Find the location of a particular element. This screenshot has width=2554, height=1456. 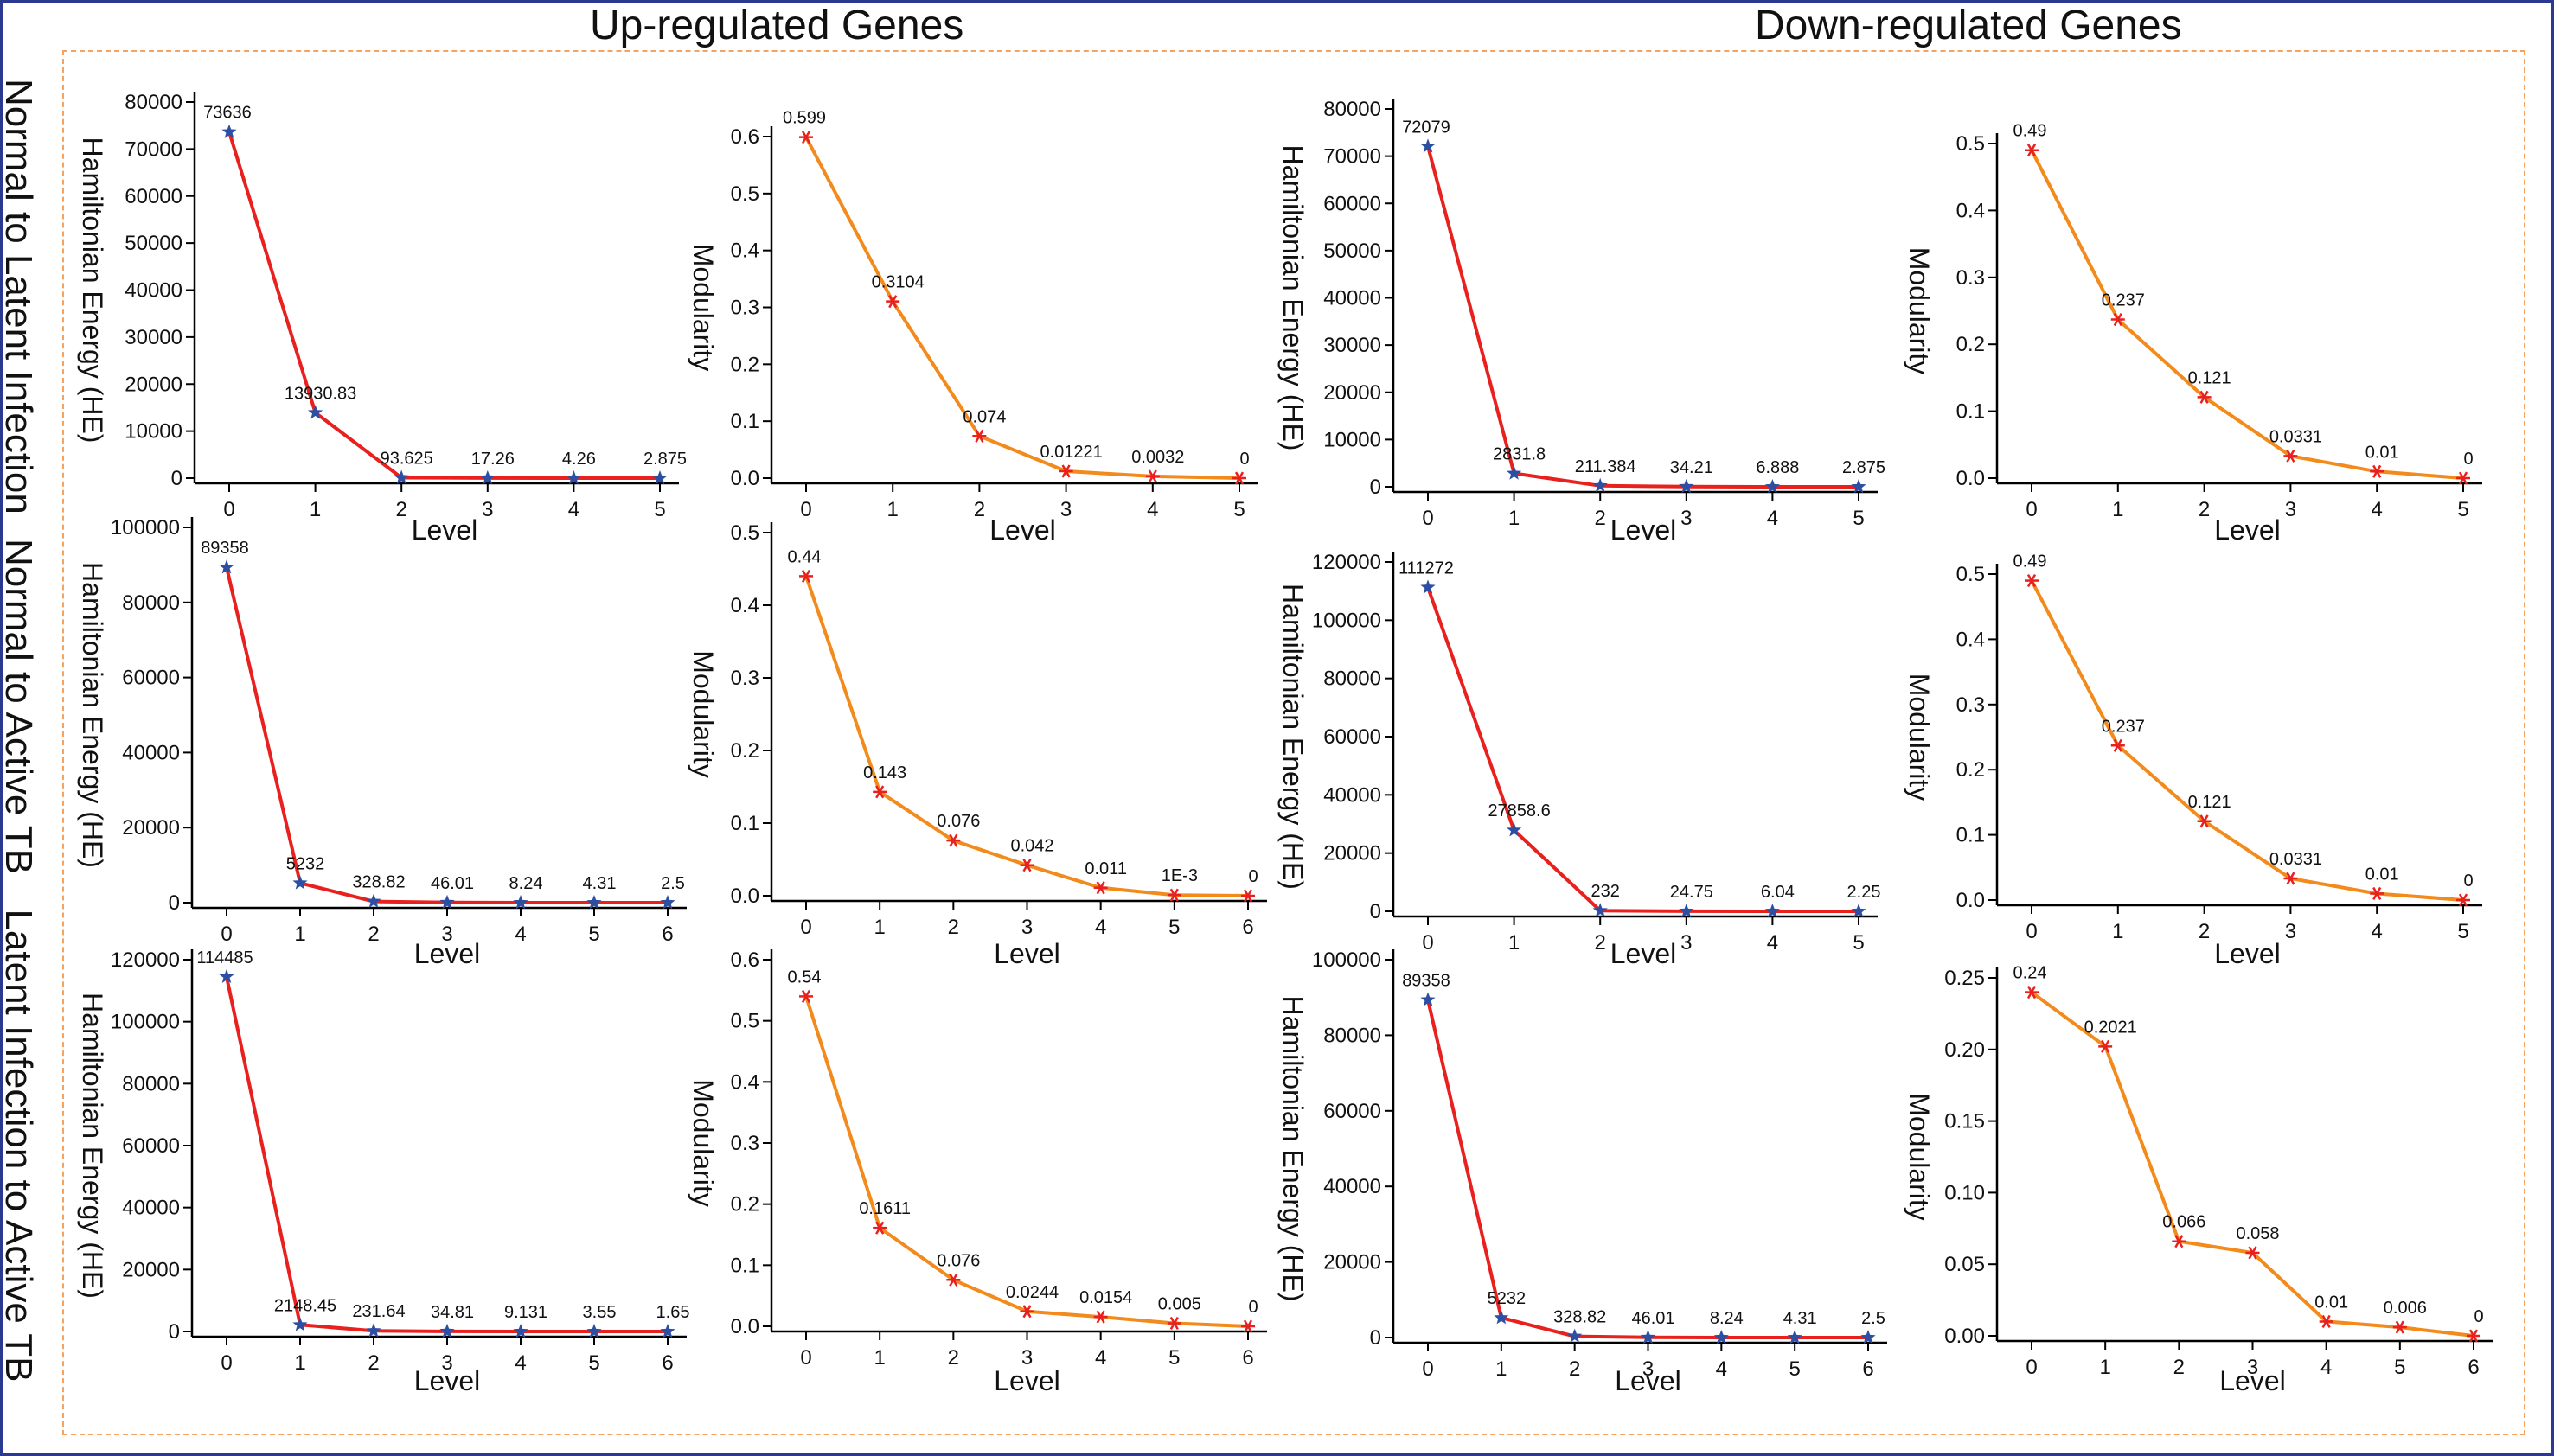

data-label: 1E-3 is located at coordinates (1180, 875).